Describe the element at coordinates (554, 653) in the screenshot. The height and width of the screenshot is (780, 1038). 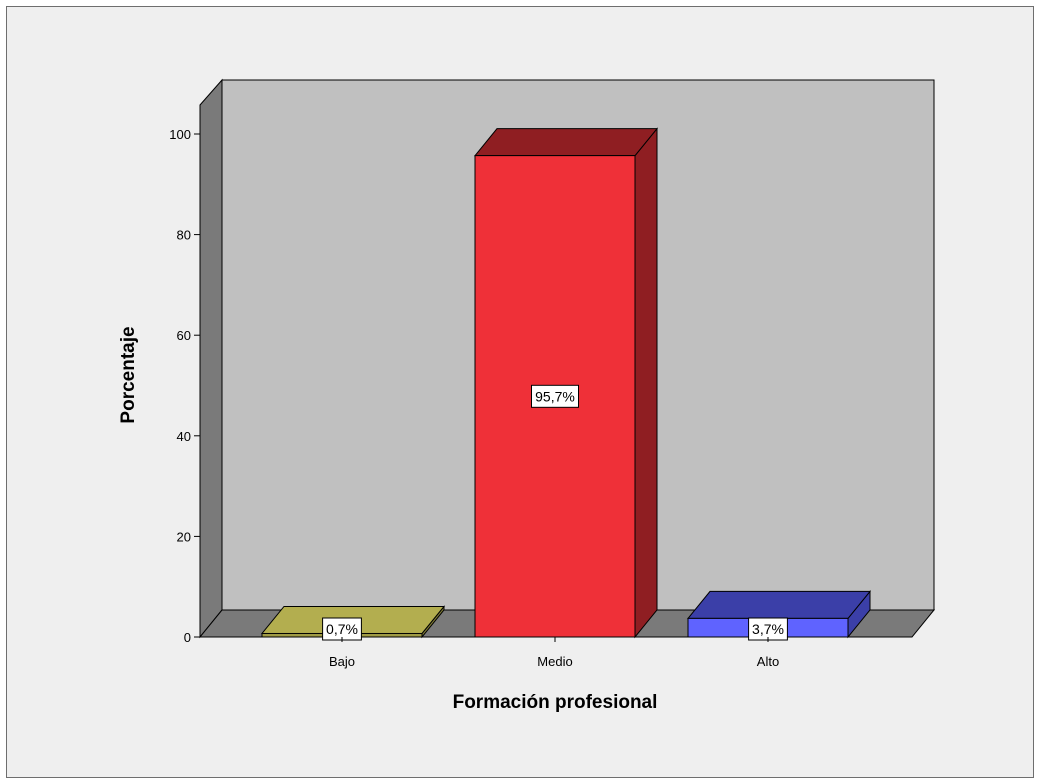
I see `x-axis-ticks: Bajo Medio Alto` at that location.